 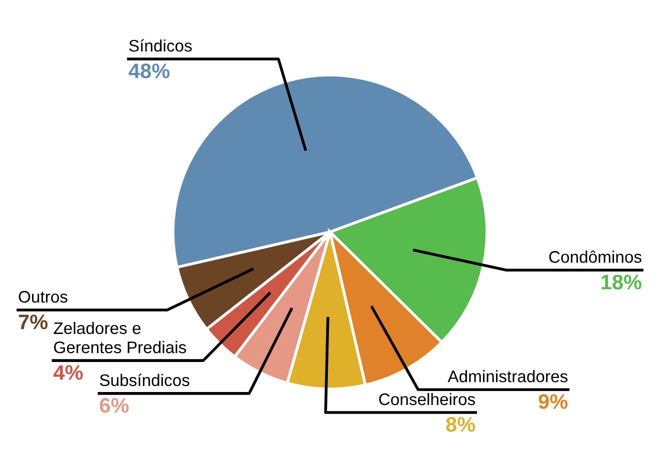 I want to click on slice-label: Outros, so click(x=43, y=296).